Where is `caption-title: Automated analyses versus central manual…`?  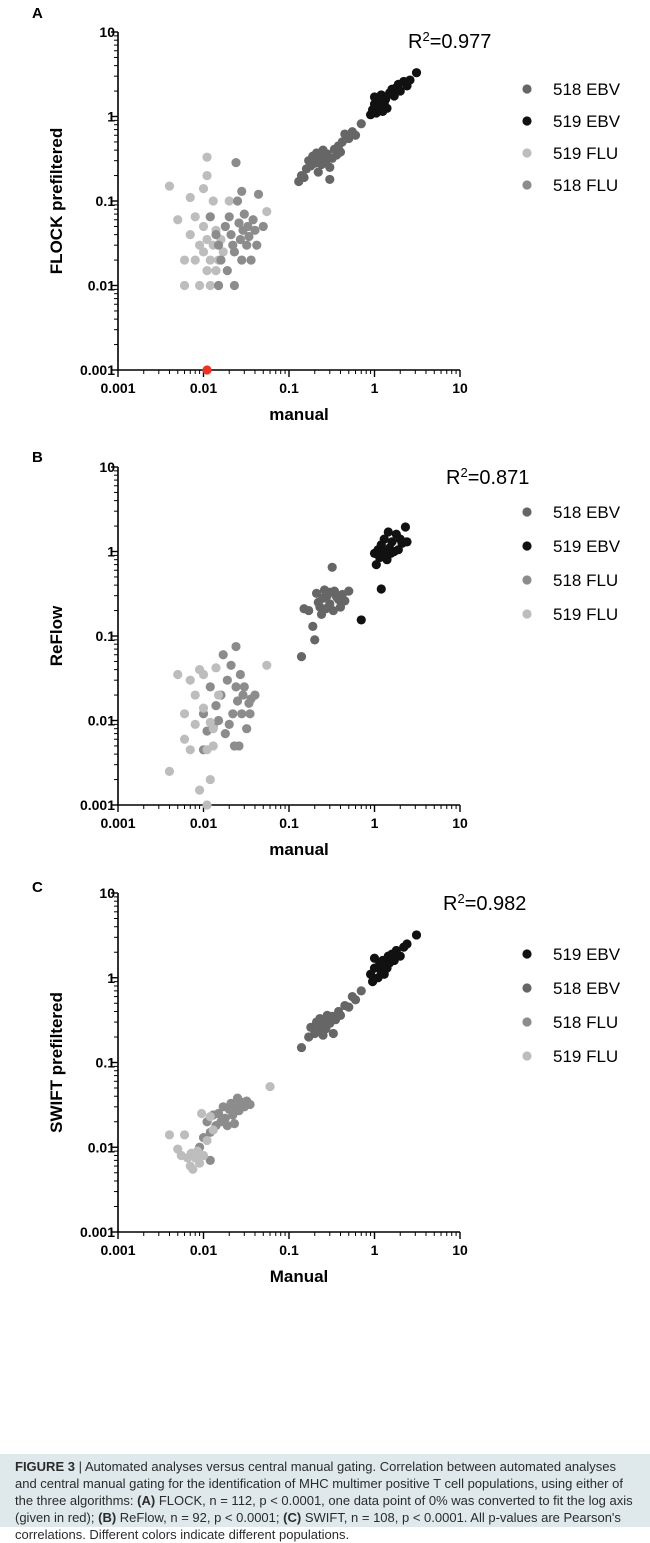
caption-title: Automated analyses versus central manual… is located at coordinates (230, 1466).